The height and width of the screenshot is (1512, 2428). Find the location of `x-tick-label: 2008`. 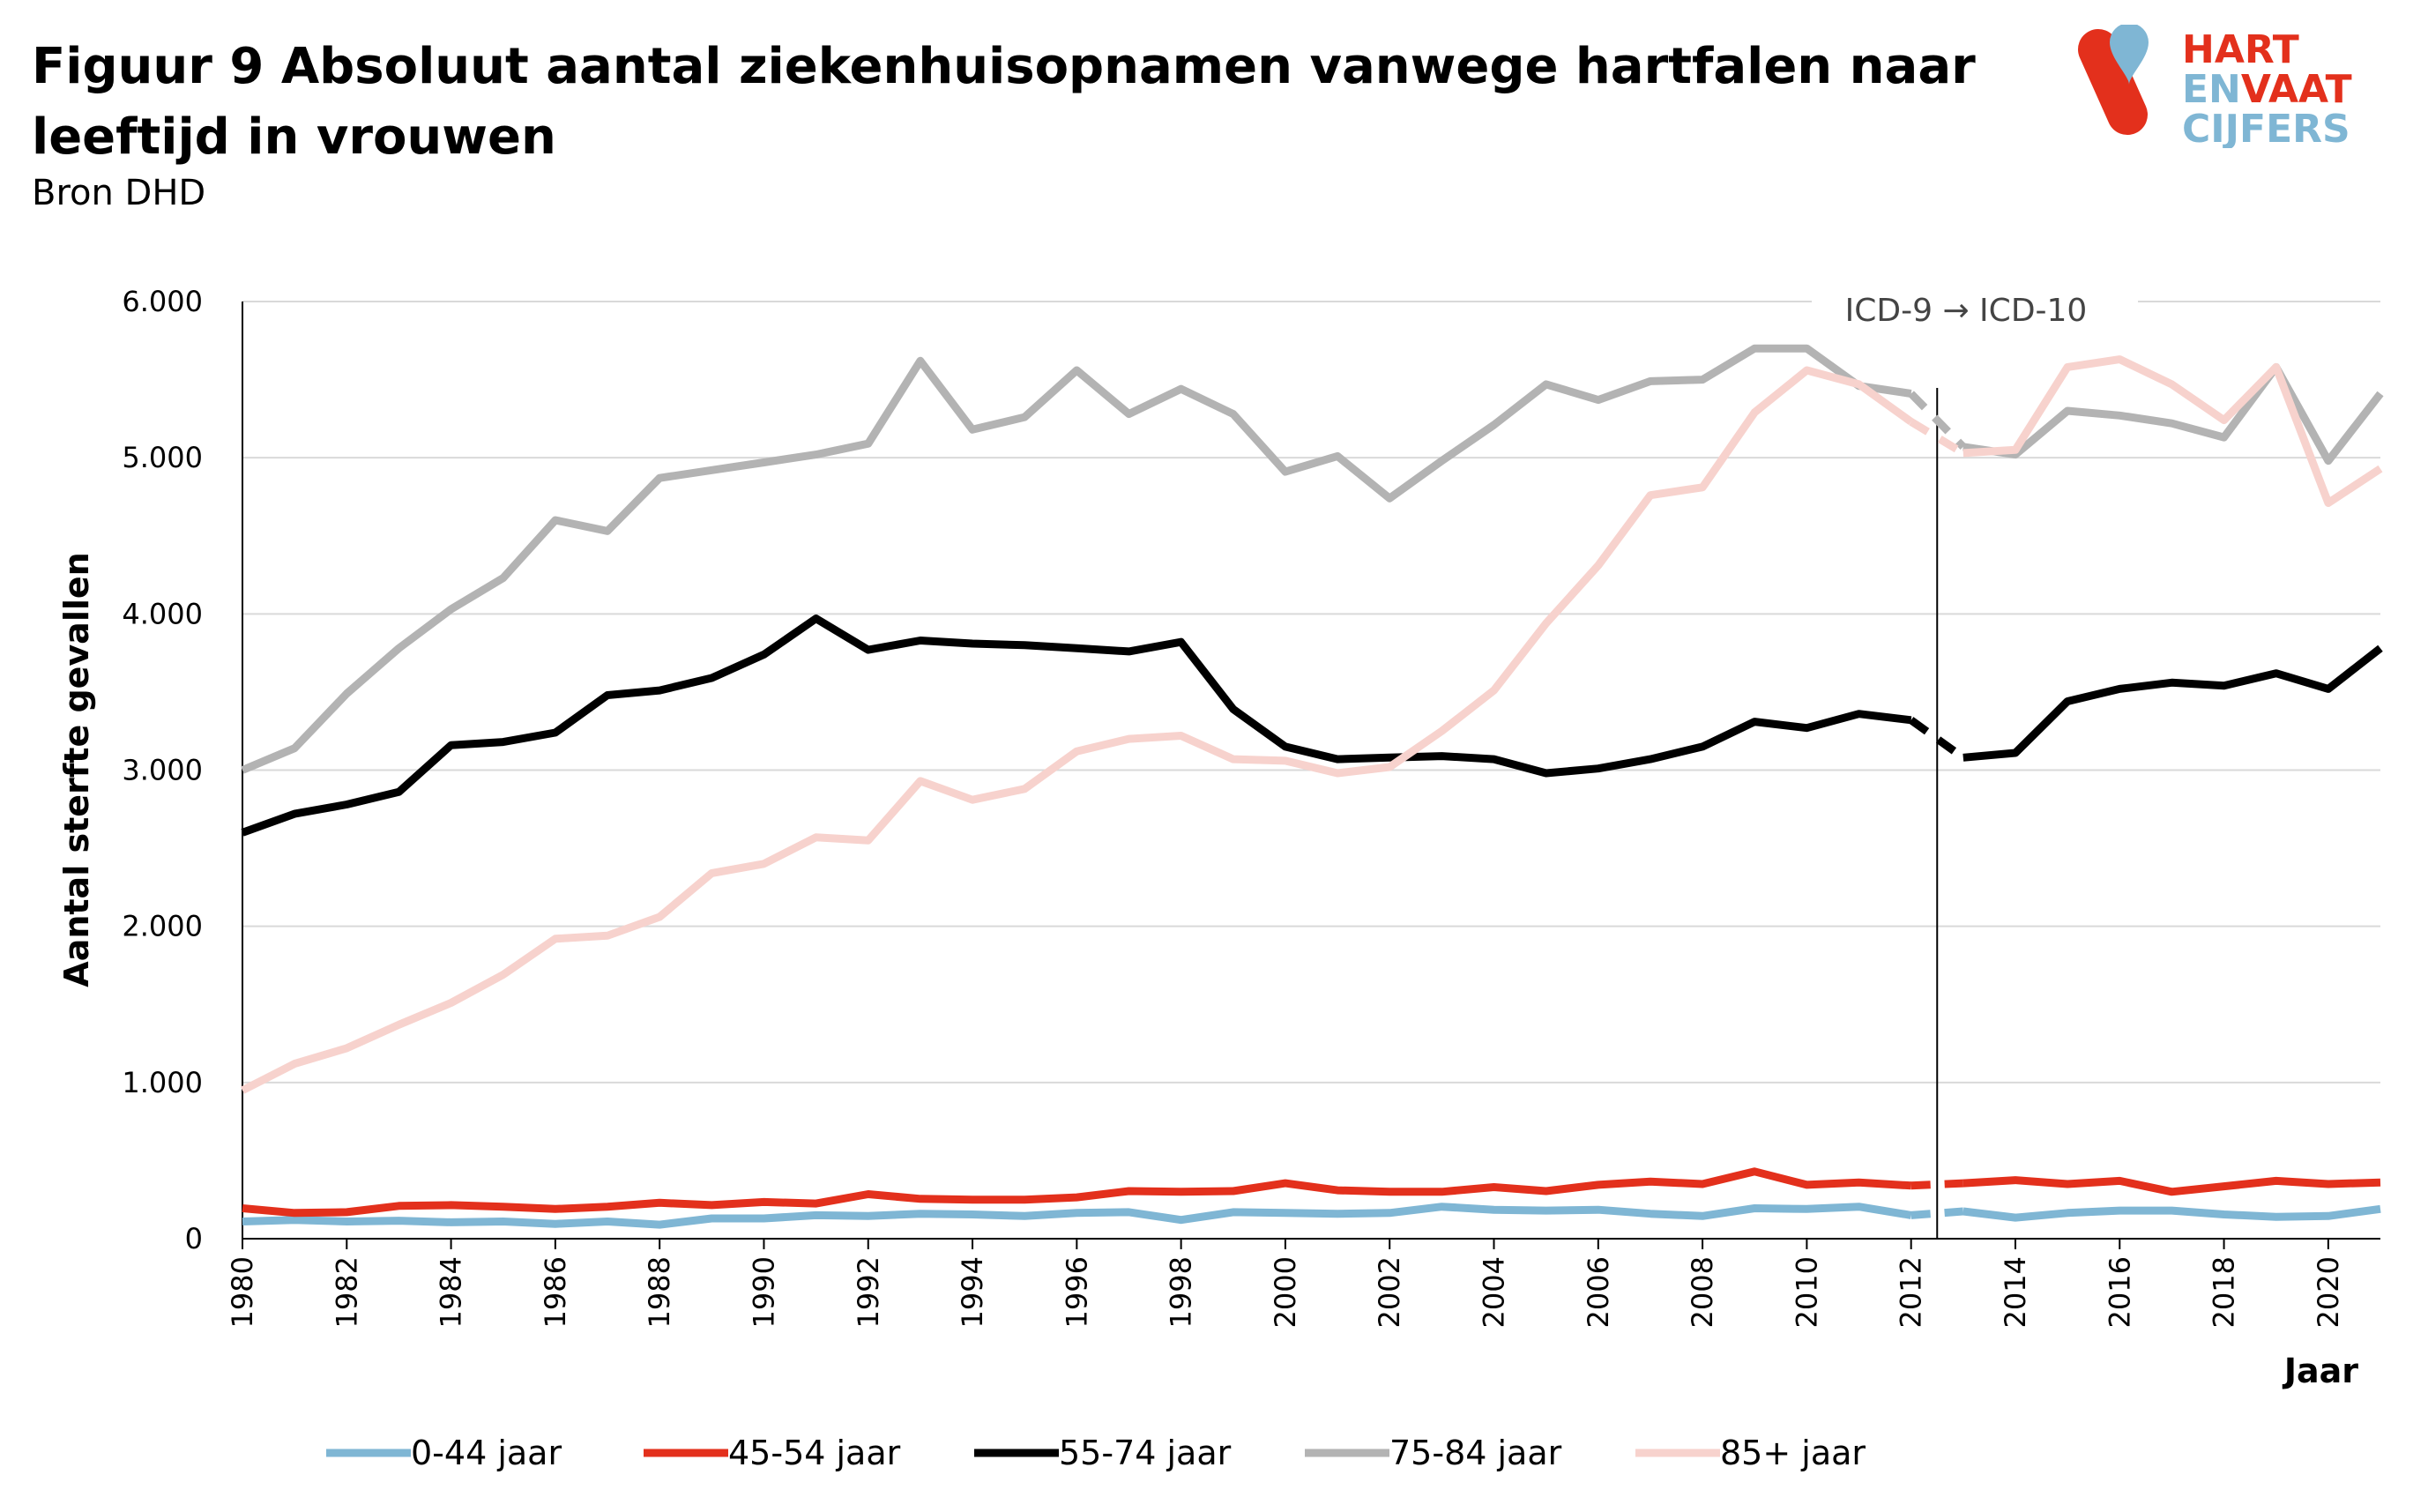

x-tick-label: 2008 is located at coordinates (1702, 1292).